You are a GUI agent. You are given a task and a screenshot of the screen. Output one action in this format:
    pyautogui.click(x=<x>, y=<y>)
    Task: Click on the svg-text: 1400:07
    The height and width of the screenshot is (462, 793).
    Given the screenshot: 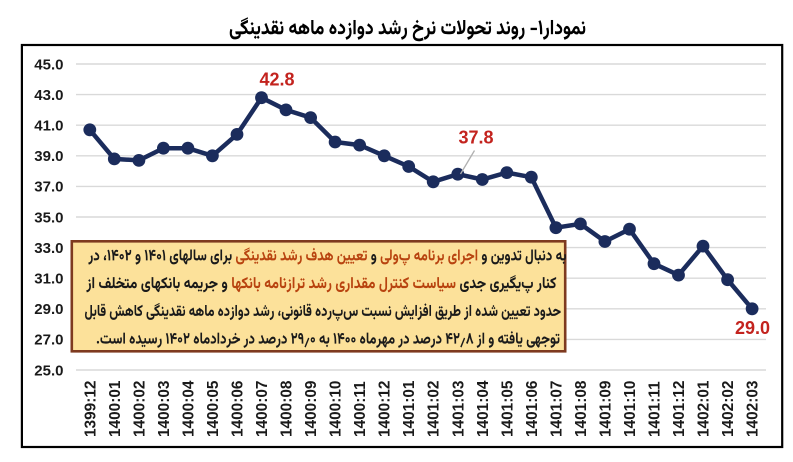 What is the action you would take?
    pyautogui.click(x=262, y=409)
    